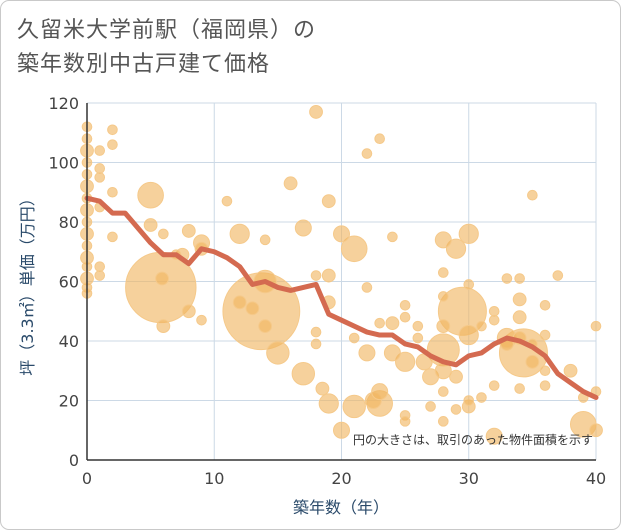 The image size is (621, 530). I want to click on chart-title: 久留米大学前駅（福岡県）の 築年数別中古戸建て価格, so click(166, 48).